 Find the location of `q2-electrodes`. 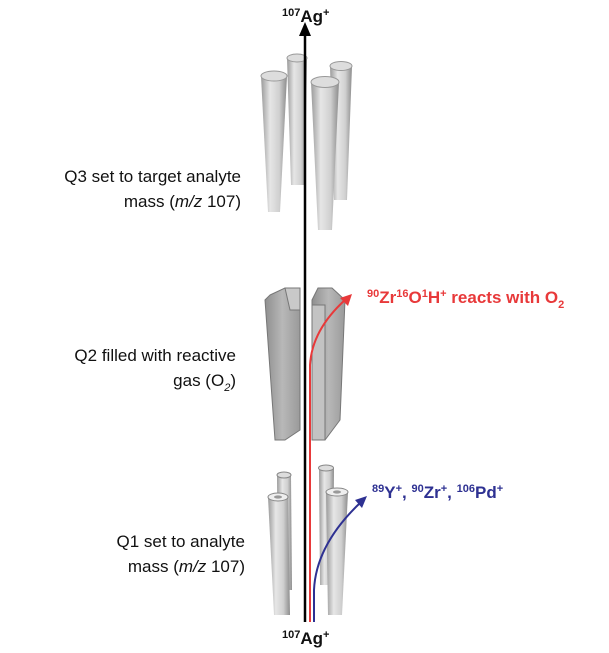

q2-electrodes is located at coordinates (305, 364).